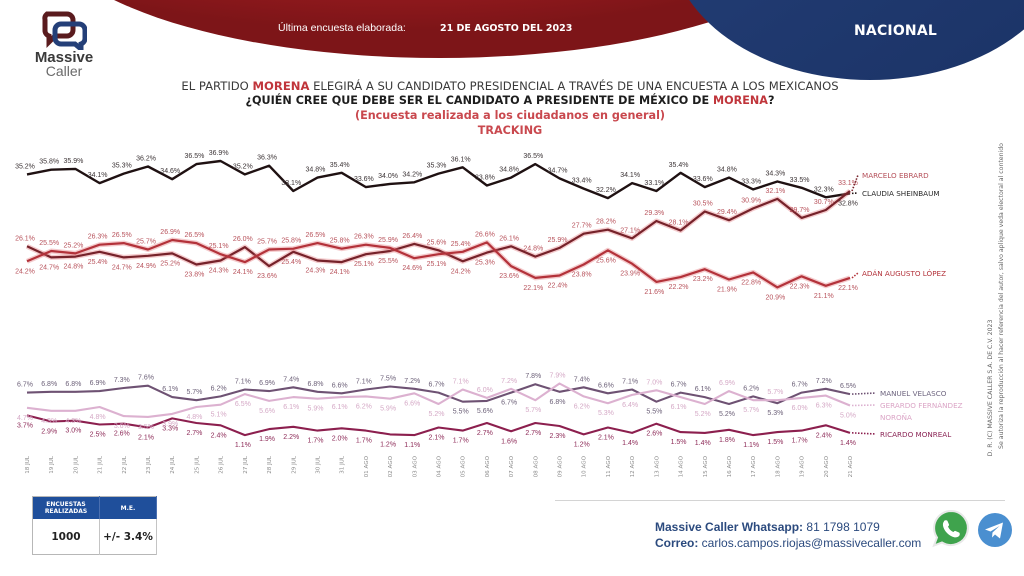 The width and height of the screenshot is (1024, 576). I want to click on x-tick-label: 19 AGO, so click(803, 466).